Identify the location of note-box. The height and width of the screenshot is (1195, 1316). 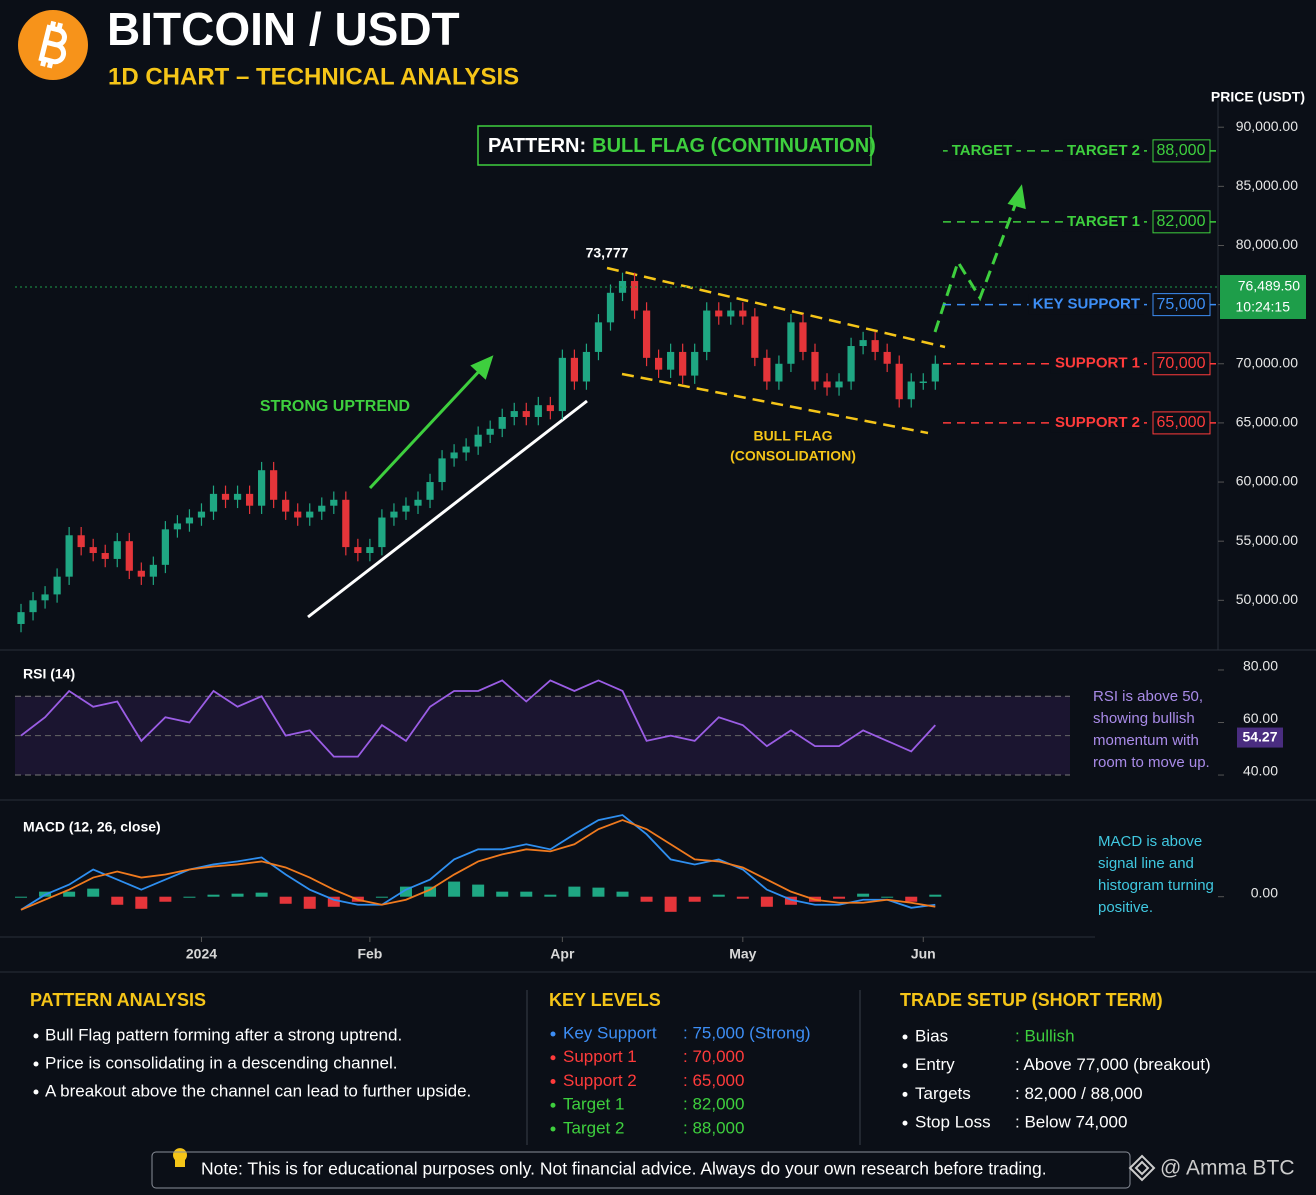
(641, 1170).